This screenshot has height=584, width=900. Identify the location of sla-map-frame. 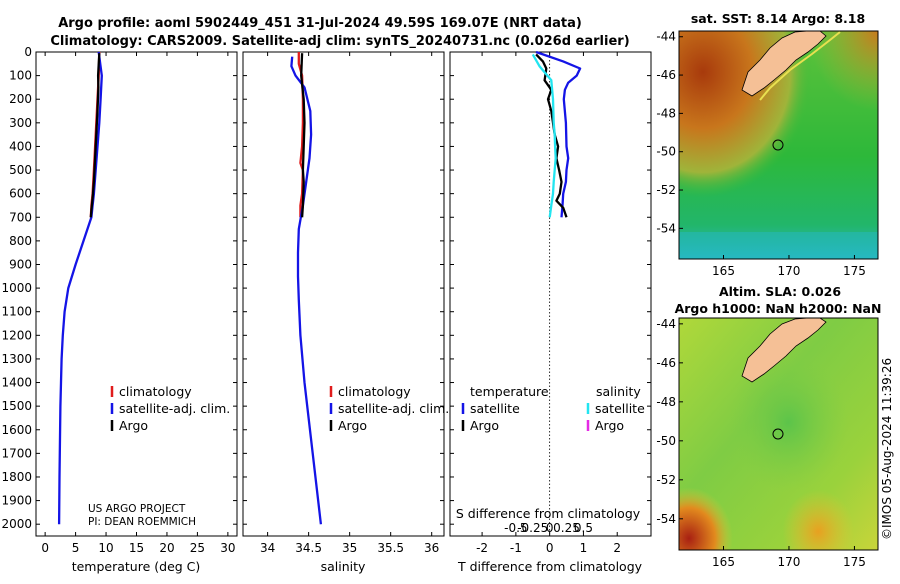
(778, 434).